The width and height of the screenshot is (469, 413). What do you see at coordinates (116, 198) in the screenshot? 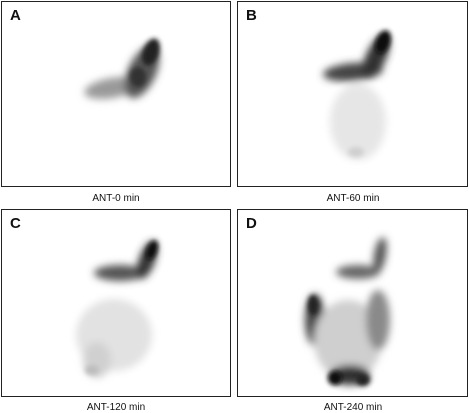
I see `panel-caption-a: ANT-0 min` at bounding box center [116, 198].